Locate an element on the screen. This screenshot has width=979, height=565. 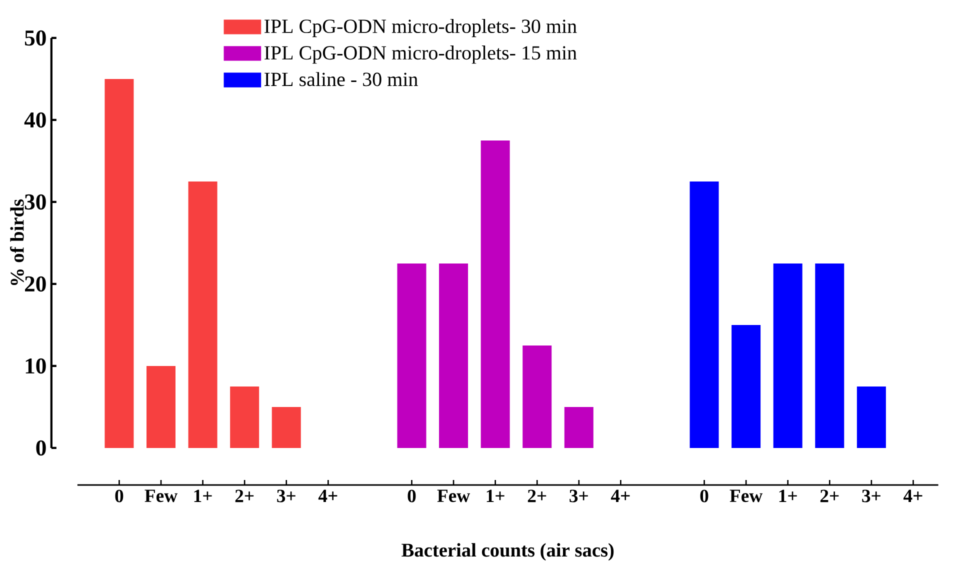
y-tick-label: 50 is located at coordinates (35, 38).